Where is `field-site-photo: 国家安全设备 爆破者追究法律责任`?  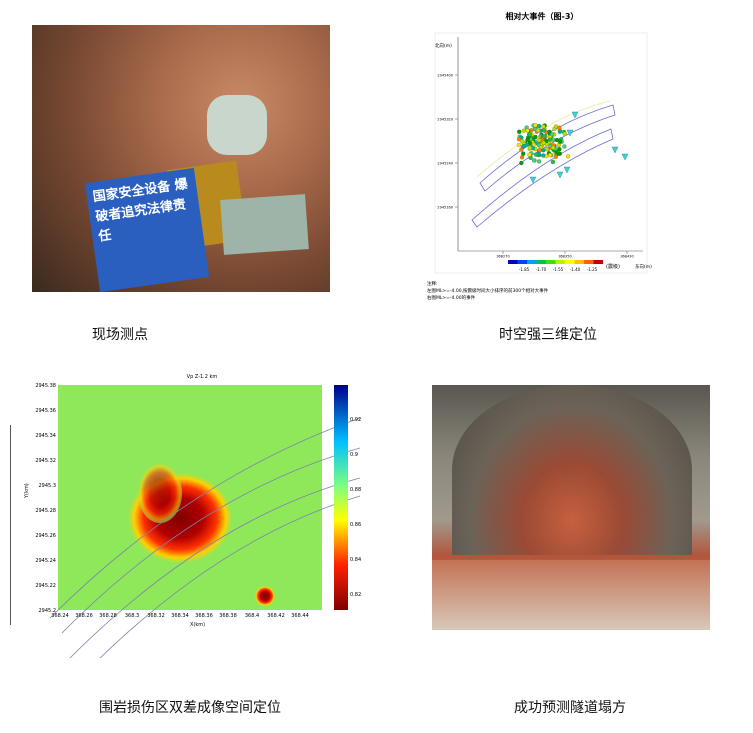 field-site-photo: 国家安全设备 爆破者追究法律责任 is located at coordinates (181, 158).